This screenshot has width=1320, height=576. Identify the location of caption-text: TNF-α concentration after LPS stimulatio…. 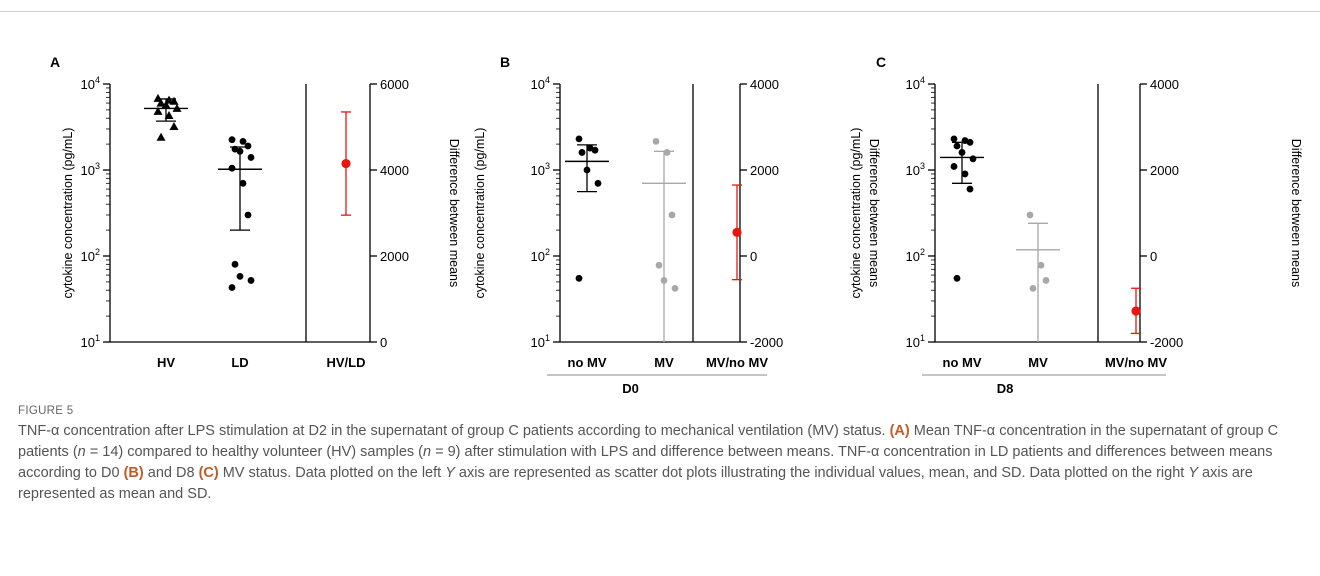
(454, 431).